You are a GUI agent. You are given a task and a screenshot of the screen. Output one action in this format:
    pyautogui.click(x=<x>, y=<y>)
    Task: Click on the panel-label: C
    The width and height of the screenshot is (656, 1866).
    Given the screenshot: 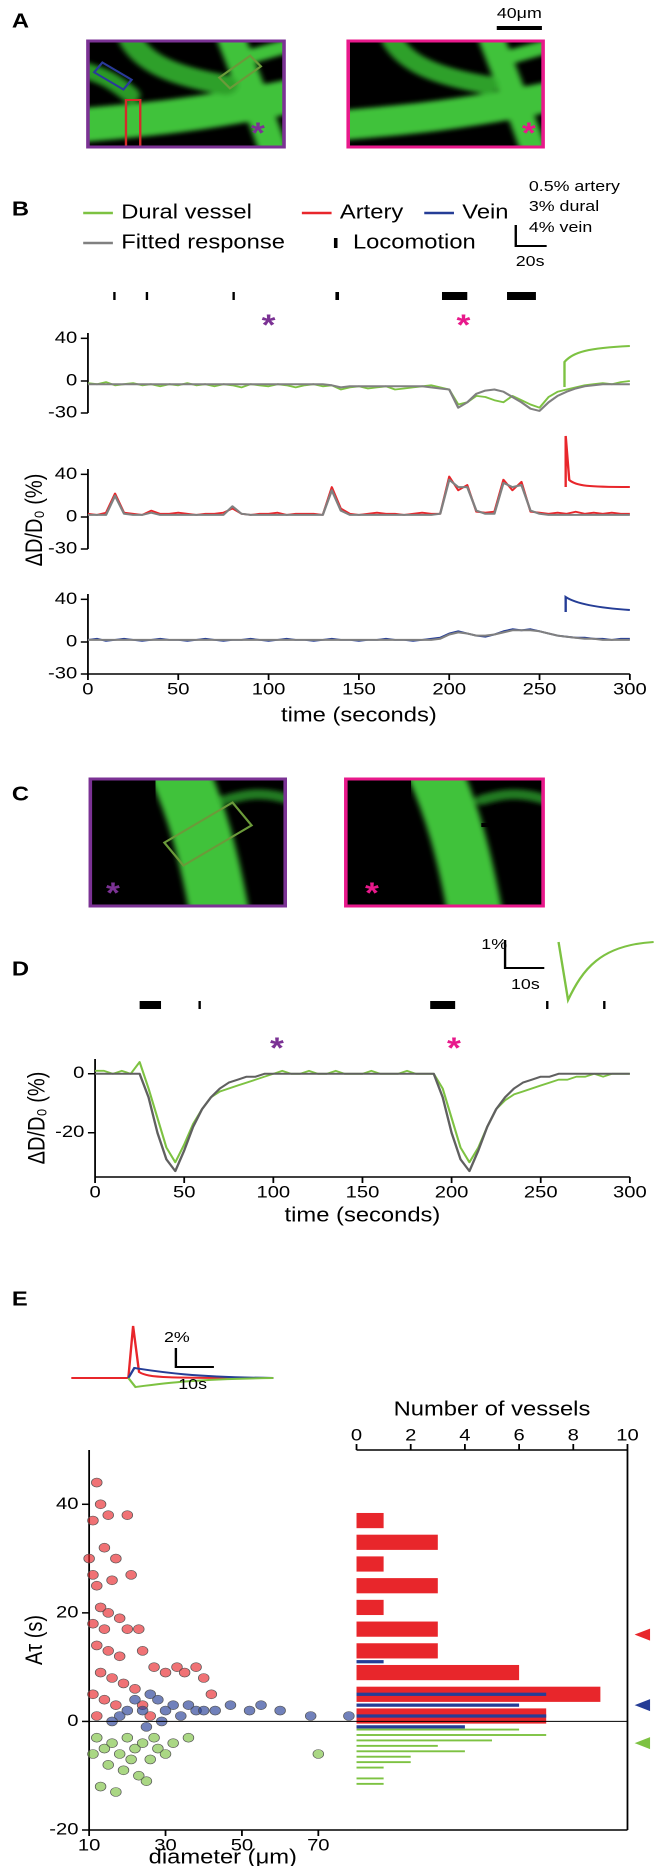 What is the action you would take?
    pyautogui.click(x=20, y=793)
    